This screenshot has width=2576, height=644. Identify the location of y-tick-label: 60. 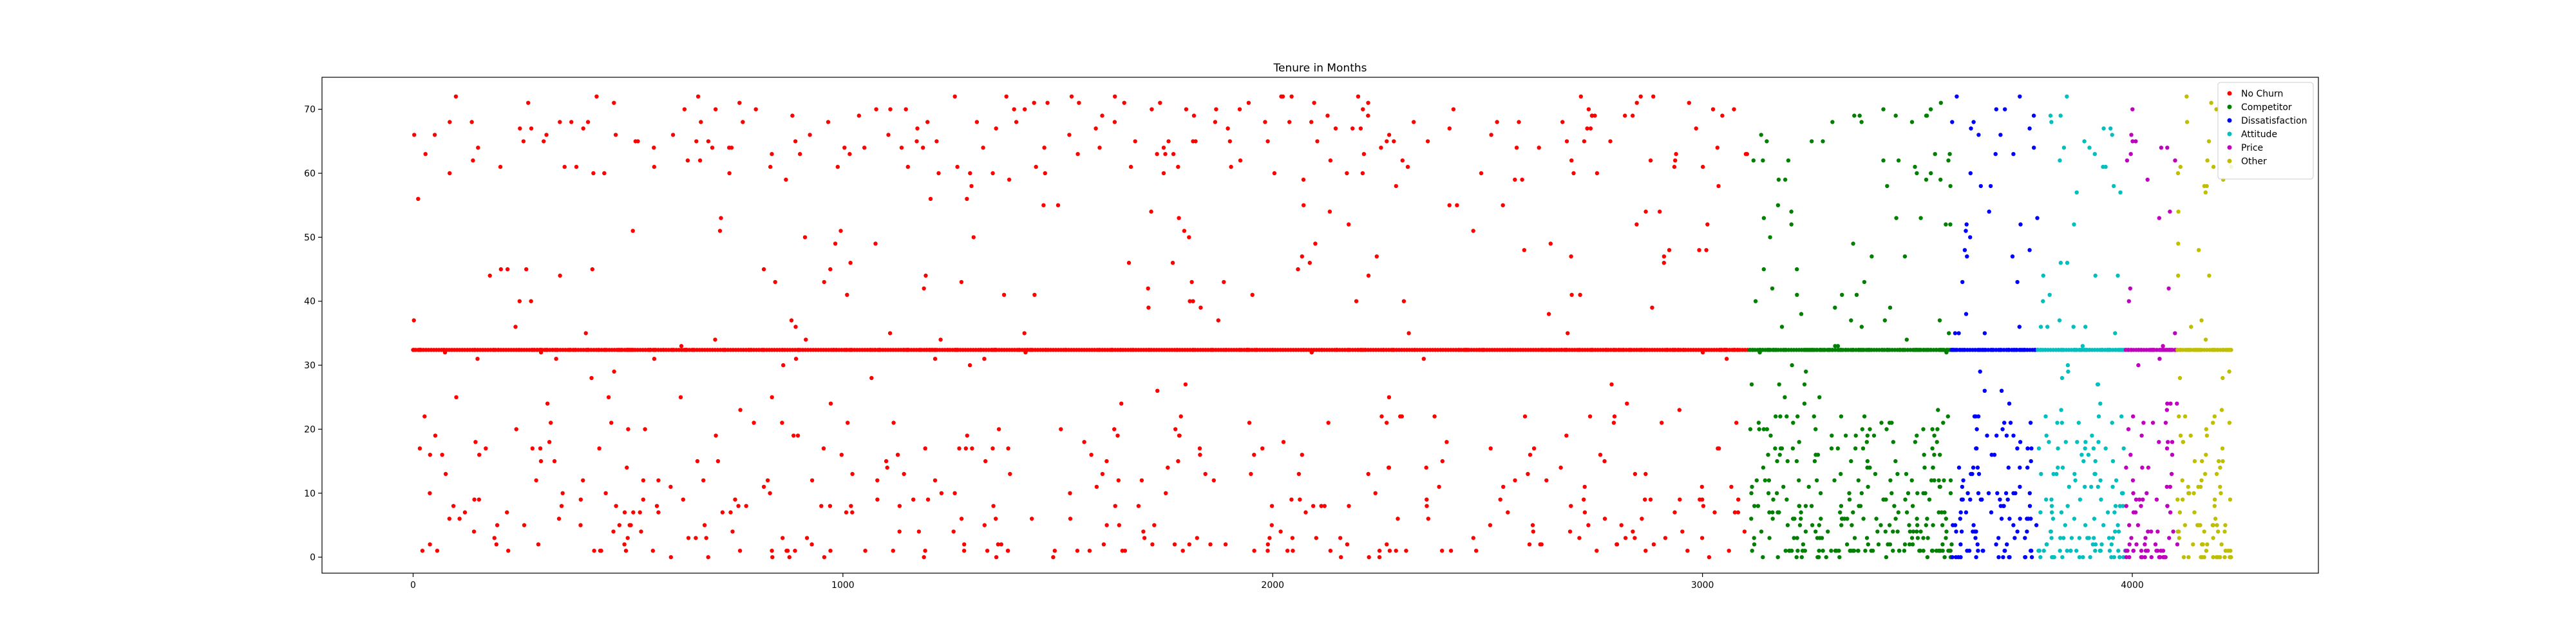
(310, 174).